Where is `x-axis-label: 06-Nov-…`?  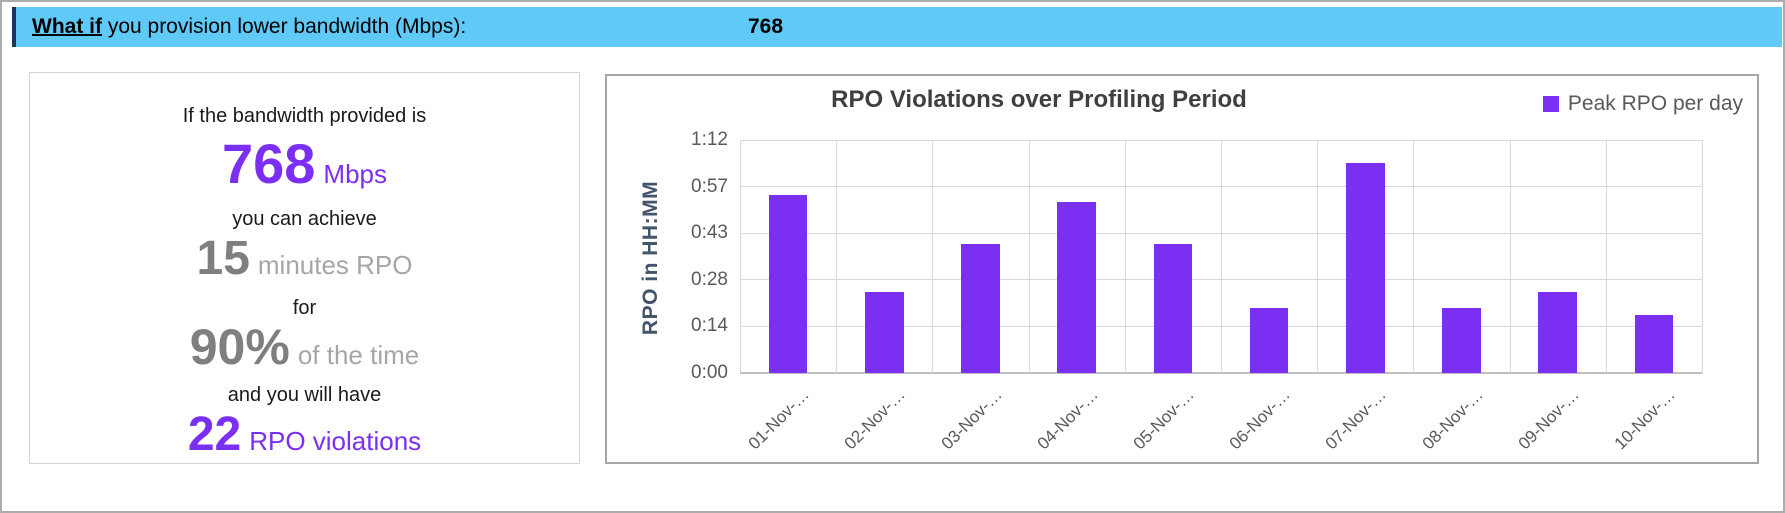
x-axis-label: 06-Nov-… is located at coordinates (1260, 419).